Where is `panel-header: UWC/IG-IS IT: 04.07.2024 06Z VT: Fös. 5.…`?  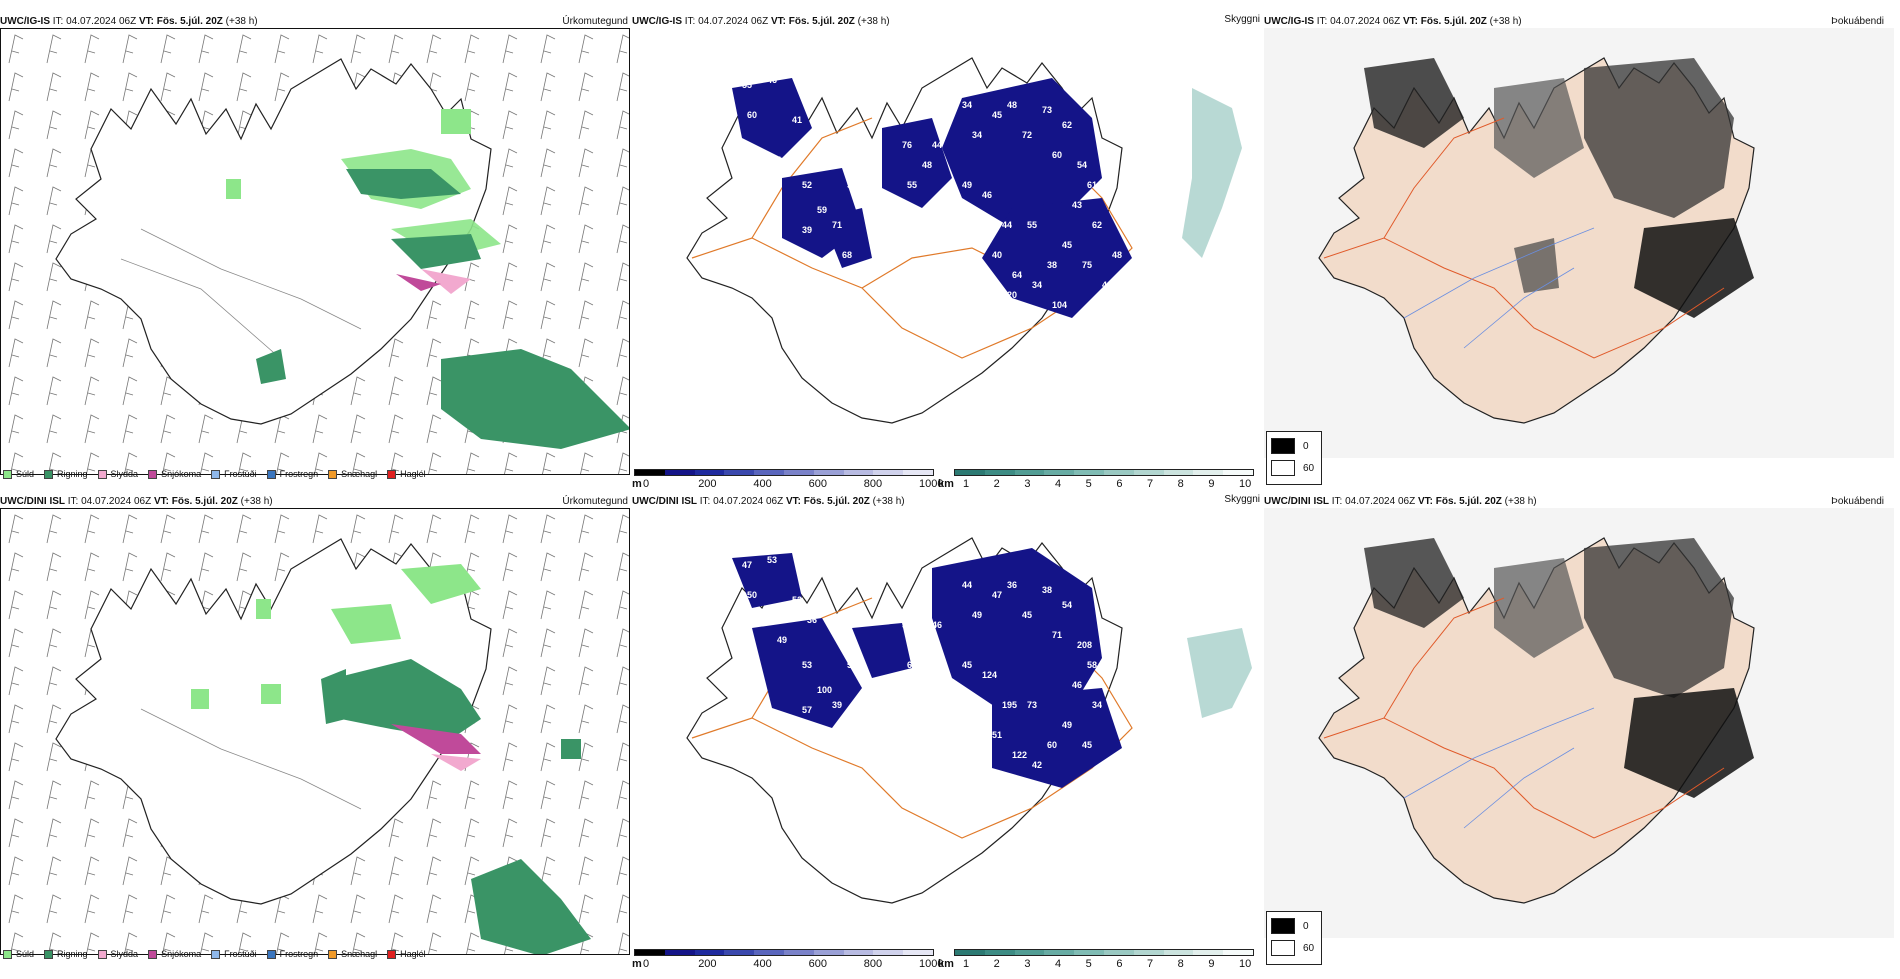 panel-header: UWC/IG-IS IT: 04.07.2024 06Z VT: Fös. 5.… is located at coordinates (761, 23).